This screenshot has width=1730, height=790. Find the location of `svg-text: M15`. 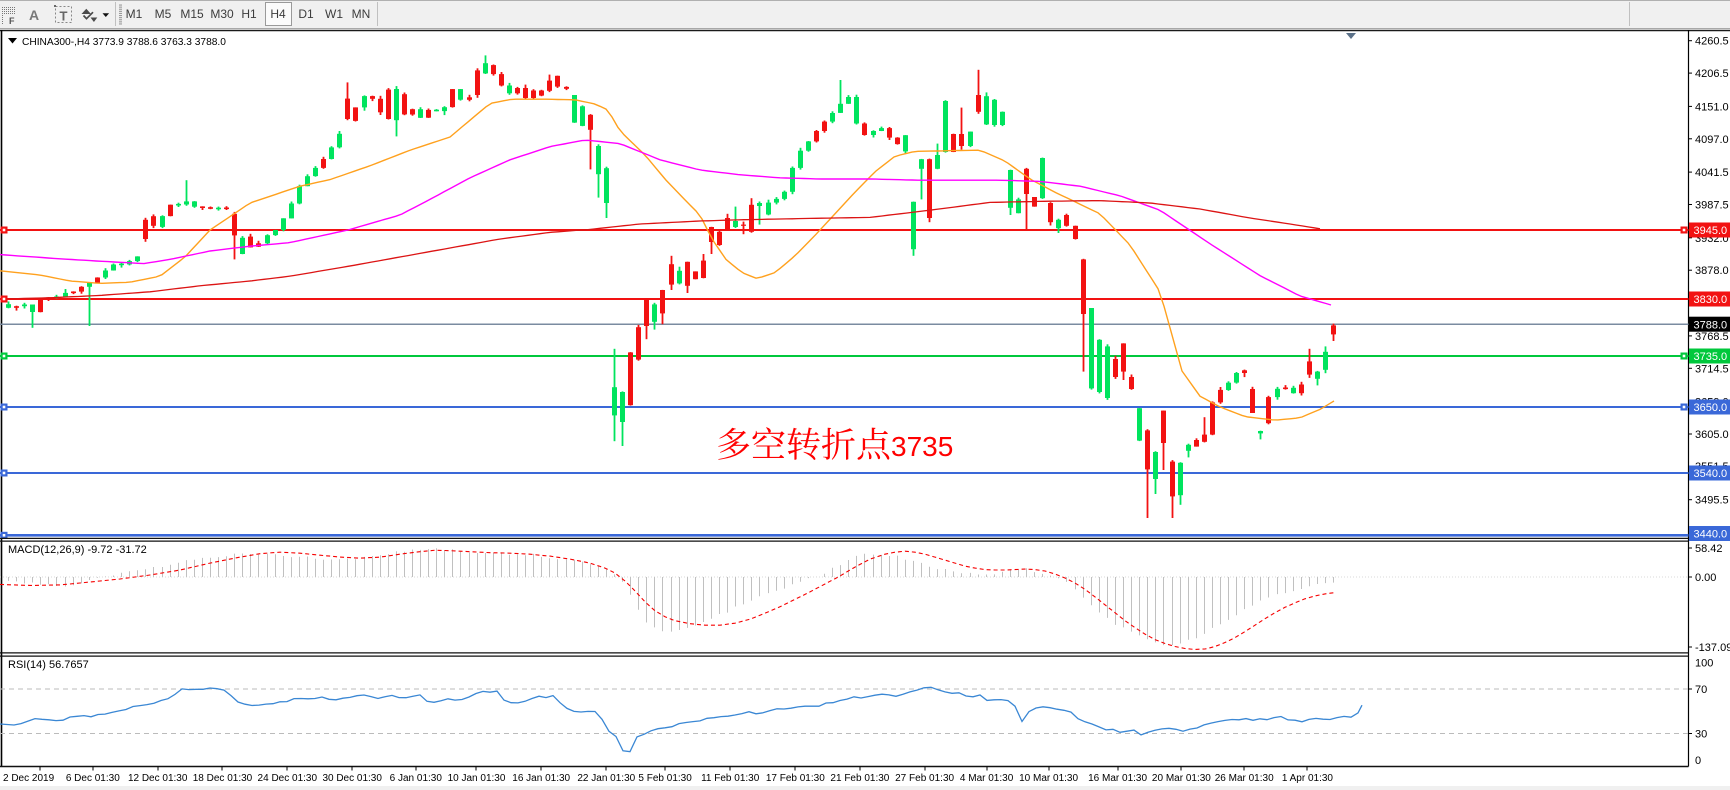

svg-text: M15 is located at coordinates (192, 14).